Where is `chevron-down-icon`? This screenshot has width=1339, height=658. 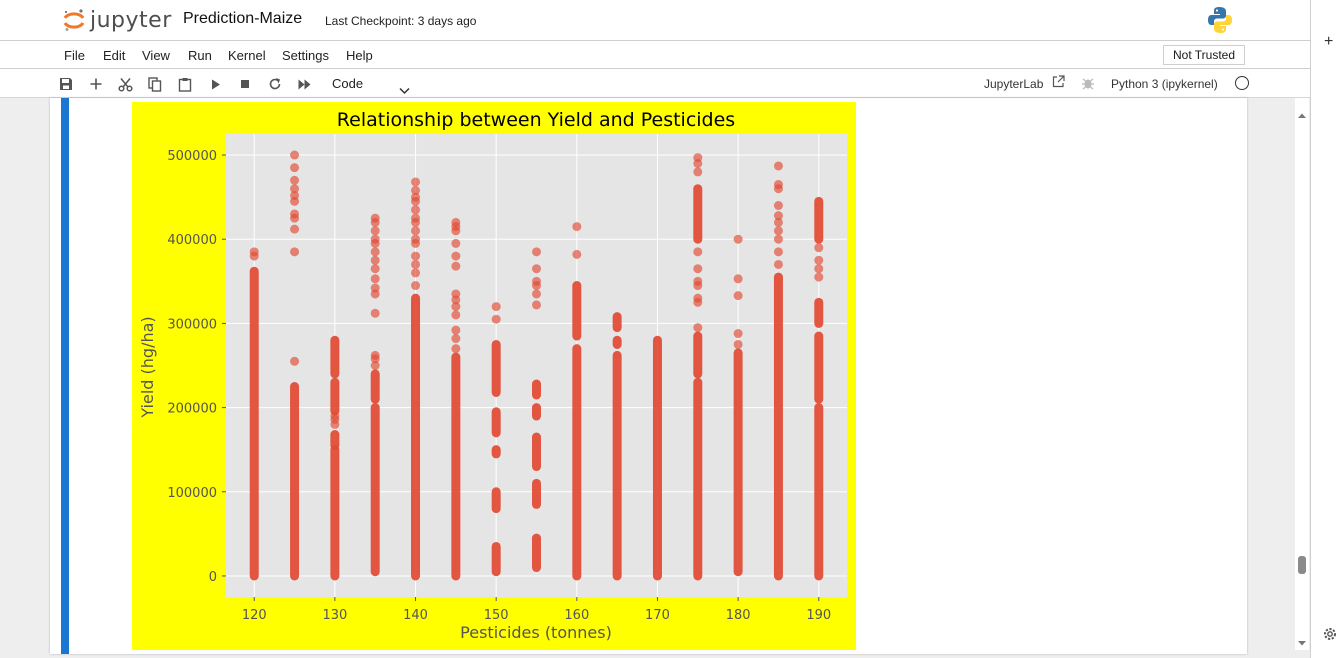 chevron-down-icon is located at coordinates (404, 90).